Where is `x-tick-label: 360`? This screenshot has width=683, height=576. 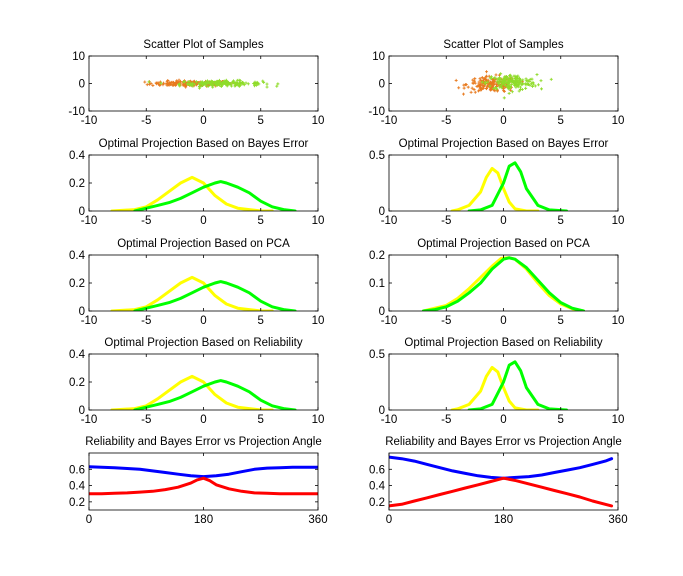
x-tick-label: 360 is located at coordinates (617, 520).